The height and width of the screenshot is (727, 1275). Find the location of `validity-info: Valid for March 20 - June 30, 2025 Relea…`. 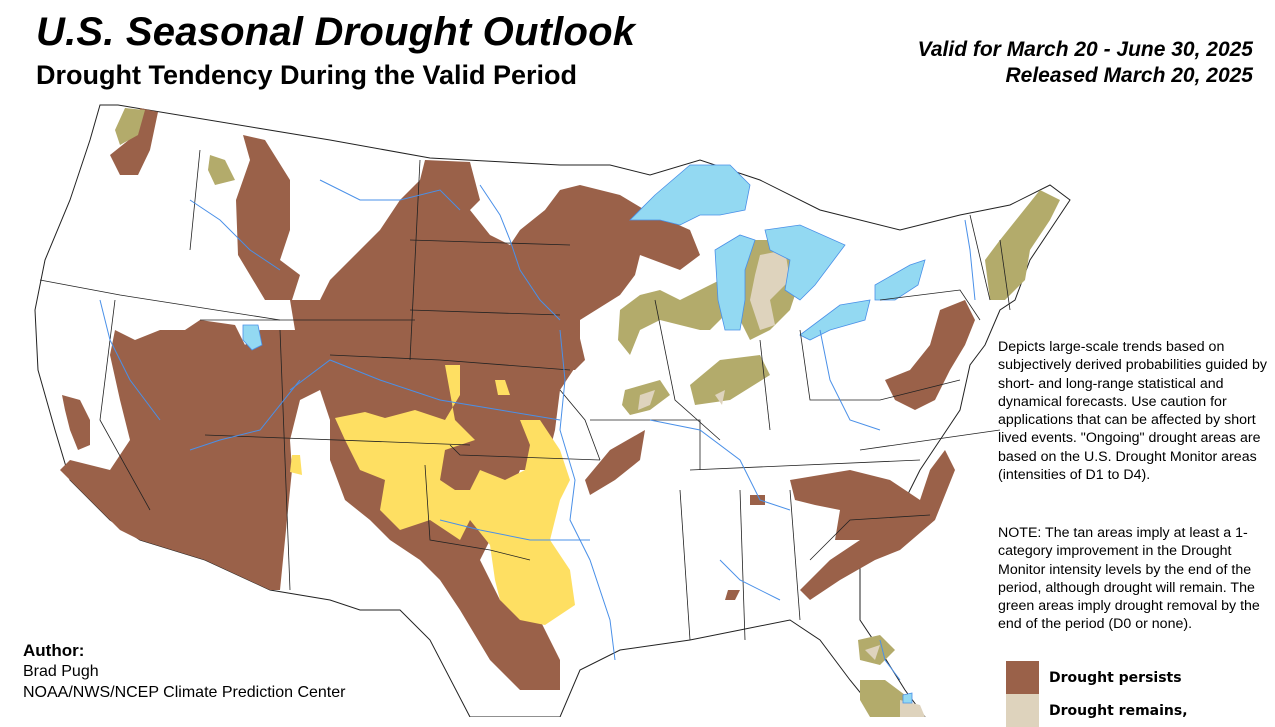

validity-info: Valid for March 20 - June 30, 2025 Relea… is located at coordinates (1085, 63).